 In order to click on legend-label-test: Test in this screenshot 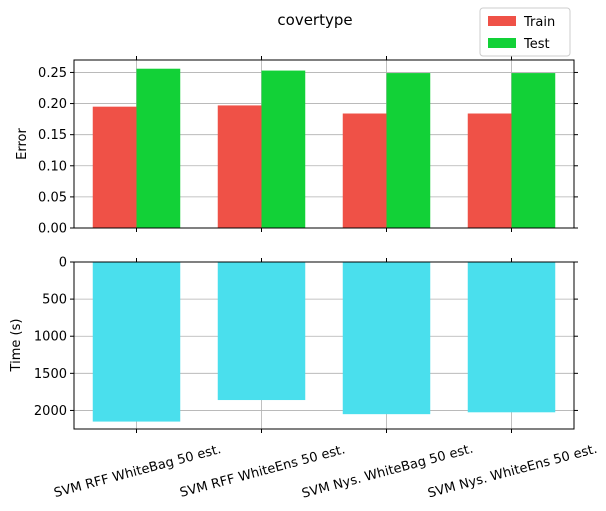, I will do `click(536, 44)`.